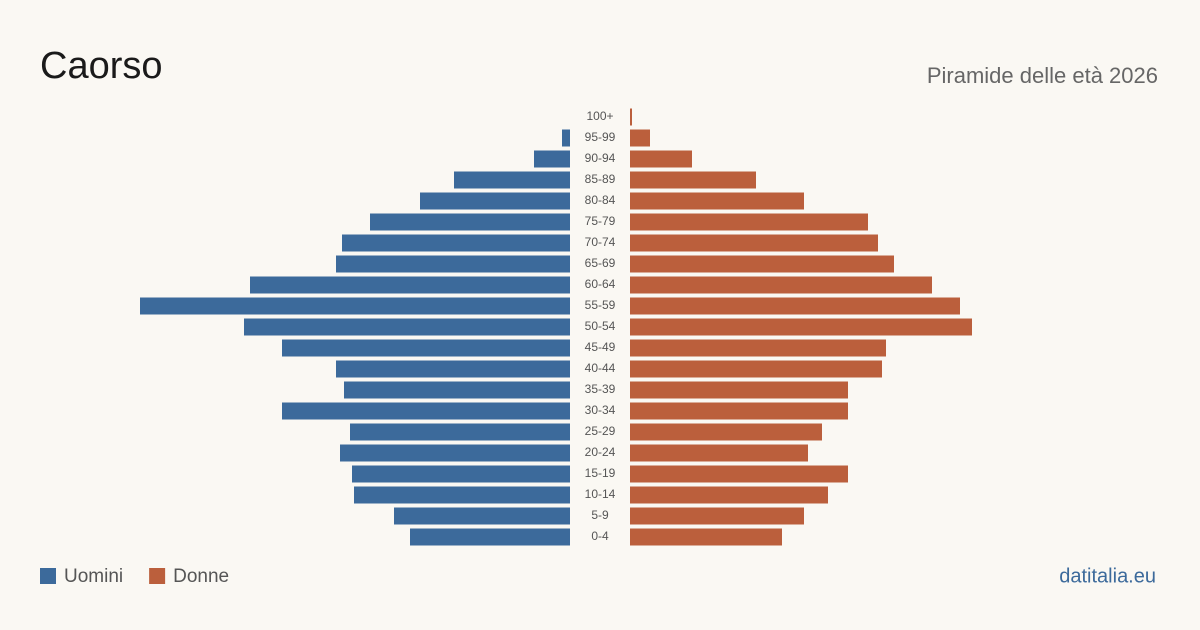 The image size is (1200, 630). What do you see at coordinates (600, 179) in the screenshot?
I see `age-label: 85-89` at bounding box center [600, 179].